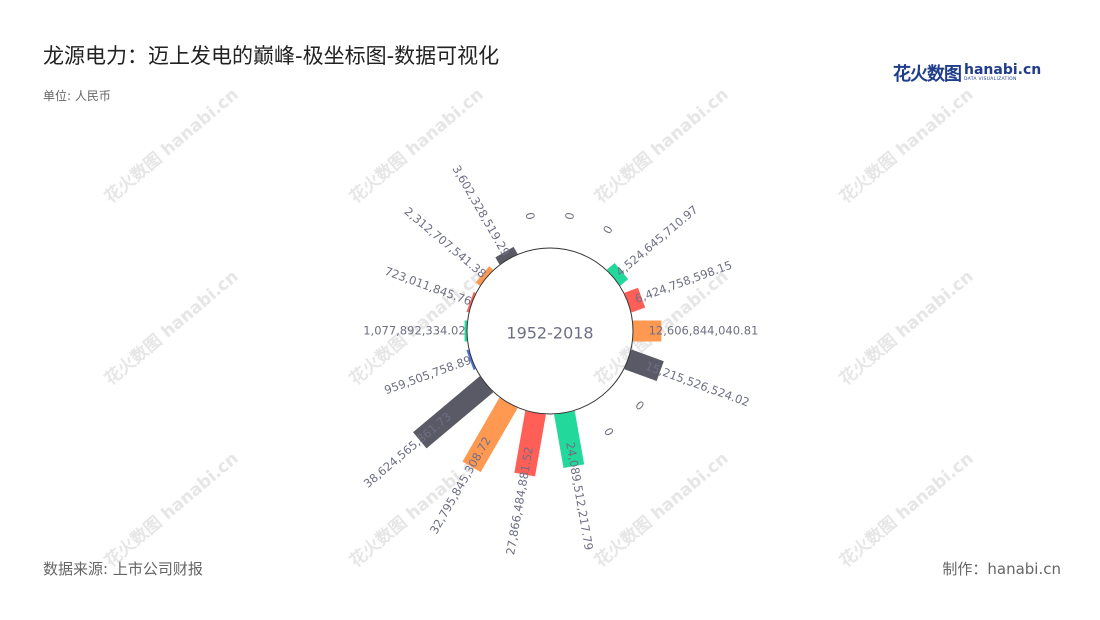 The image size is (1100, 620). I want to click on value-label: 12,606,844,040.81, so click(704, 331).